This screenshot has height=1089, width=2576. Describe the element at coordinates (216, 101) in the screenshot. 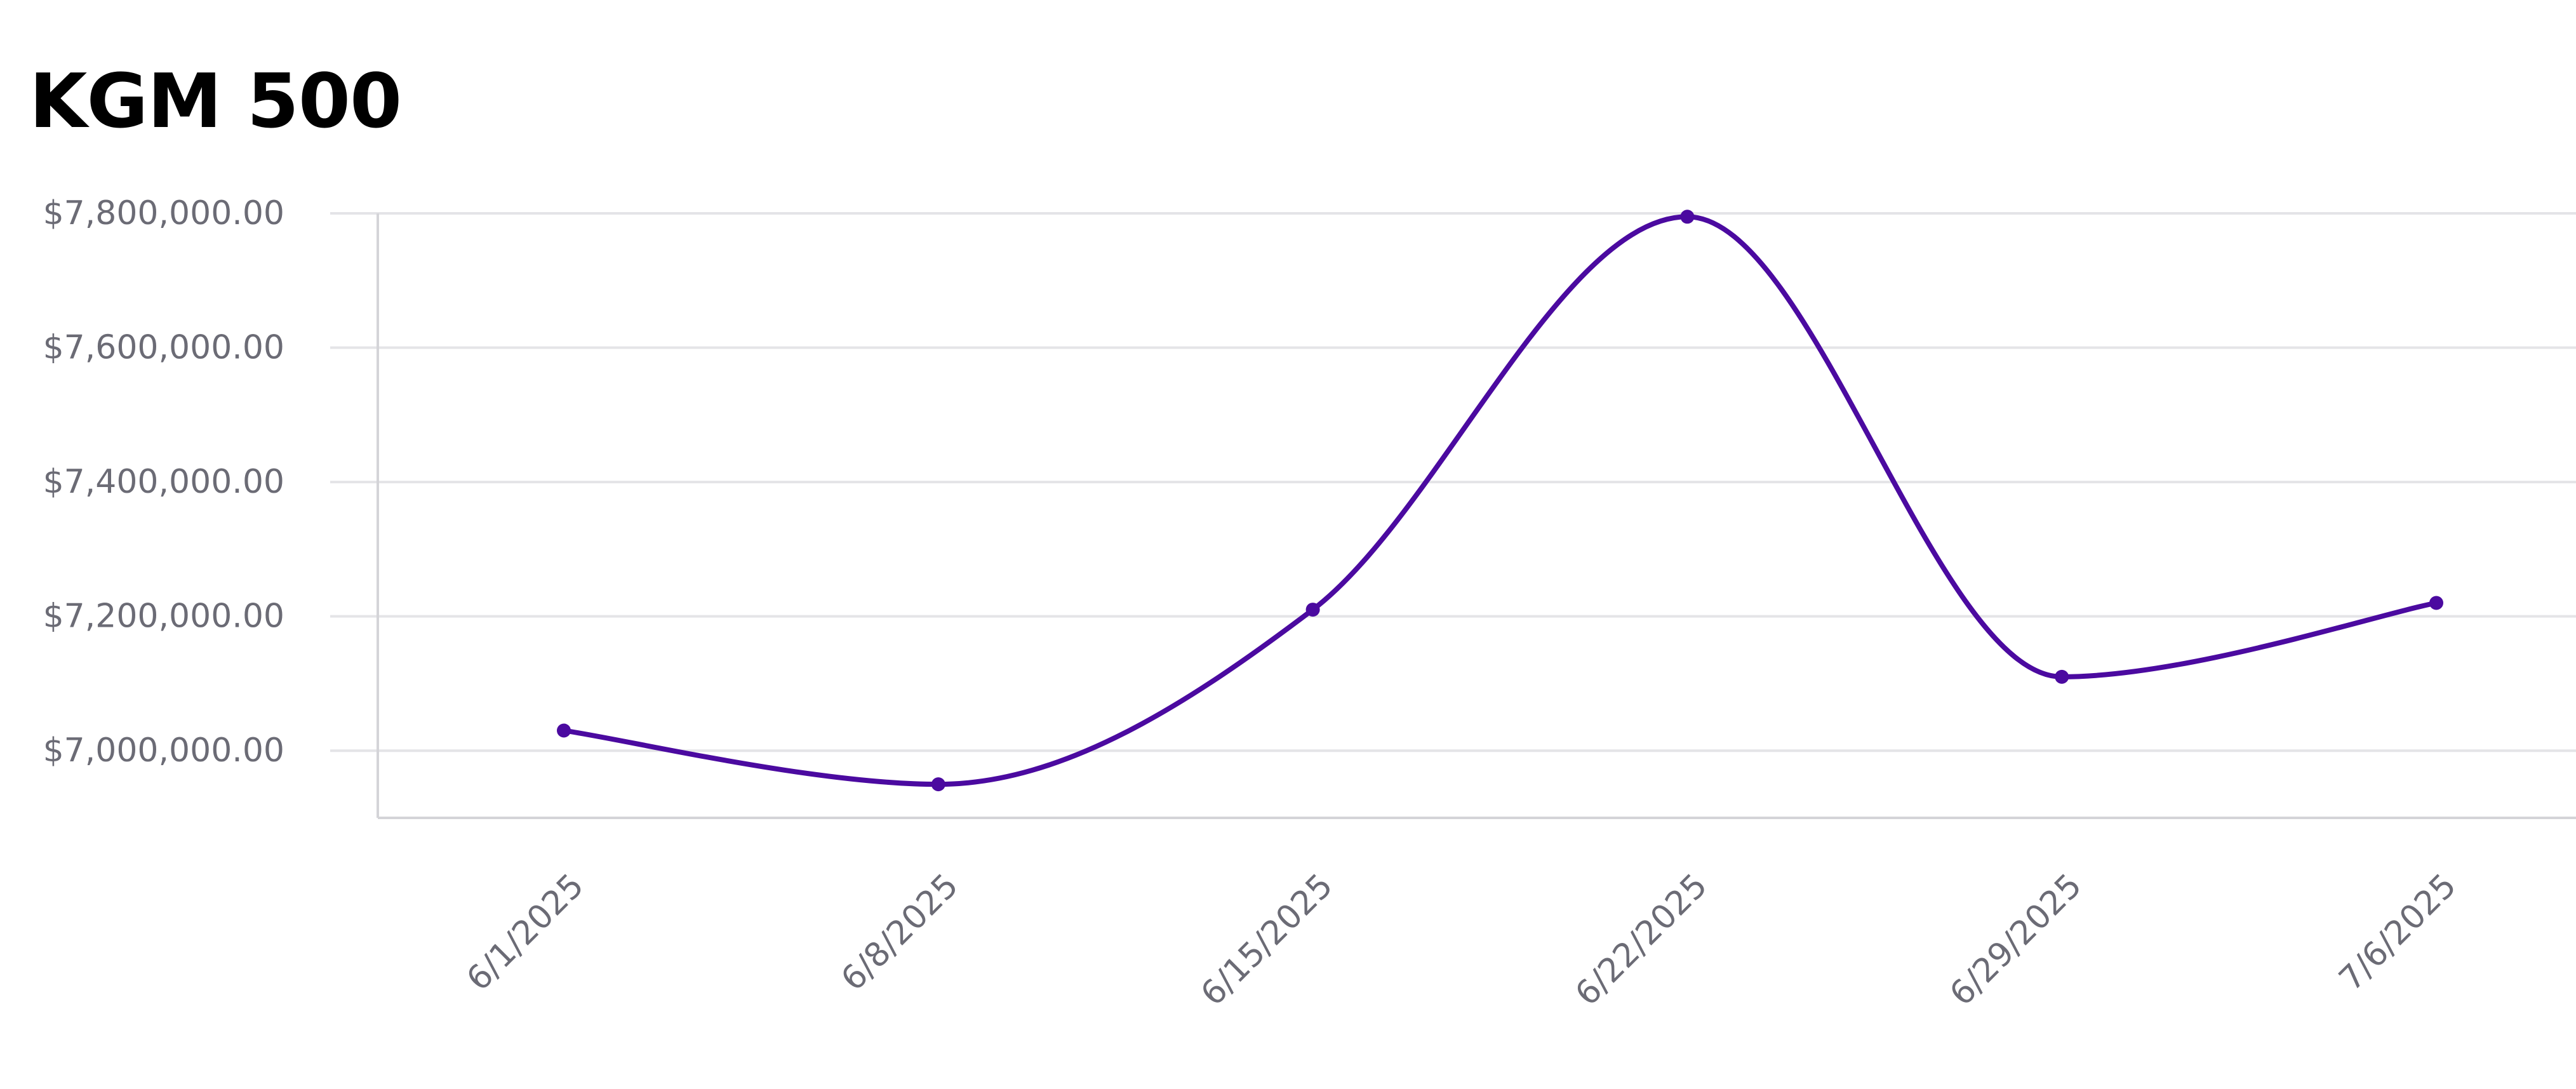

I see `chart-title: KGM 500` at that location.